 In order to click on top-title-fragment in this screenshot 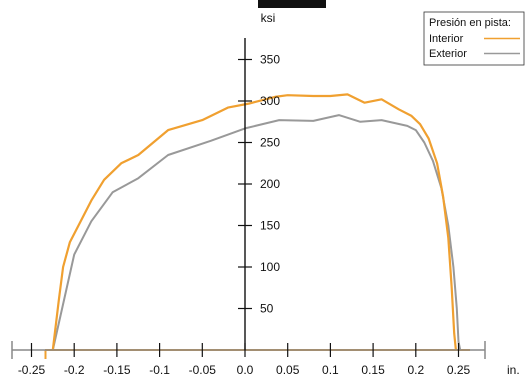, I will do `click(292, 4)`.